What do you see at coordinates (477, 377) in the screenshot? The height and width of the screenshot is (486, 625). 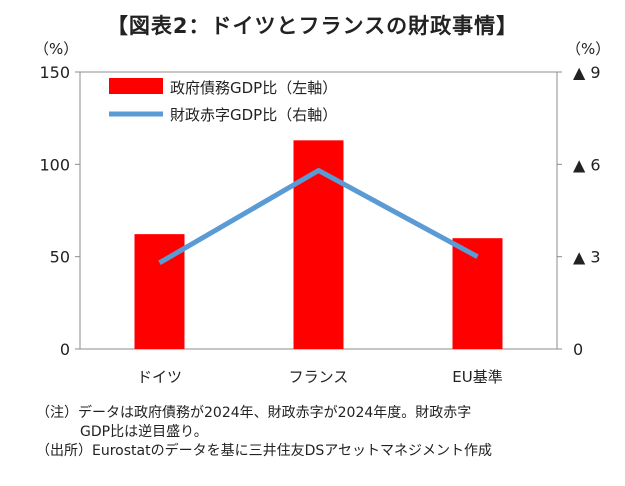 I see `x-axis-label-3: EU基準` at bounding box center [477, 377].